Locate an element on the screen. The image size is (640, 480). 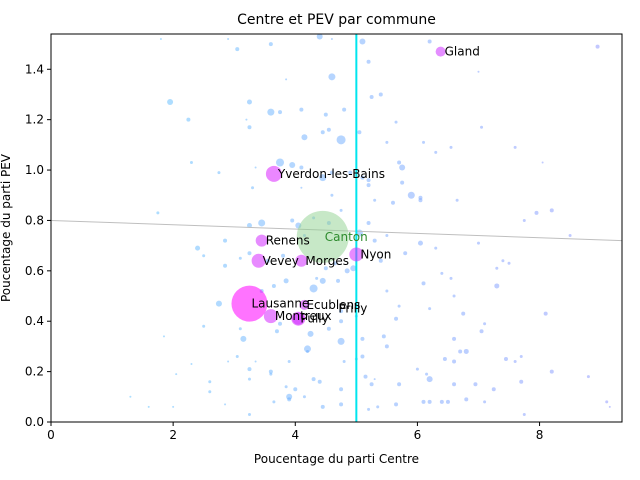
y-tick-label: 0.8 is located at coordinates (34, 220).